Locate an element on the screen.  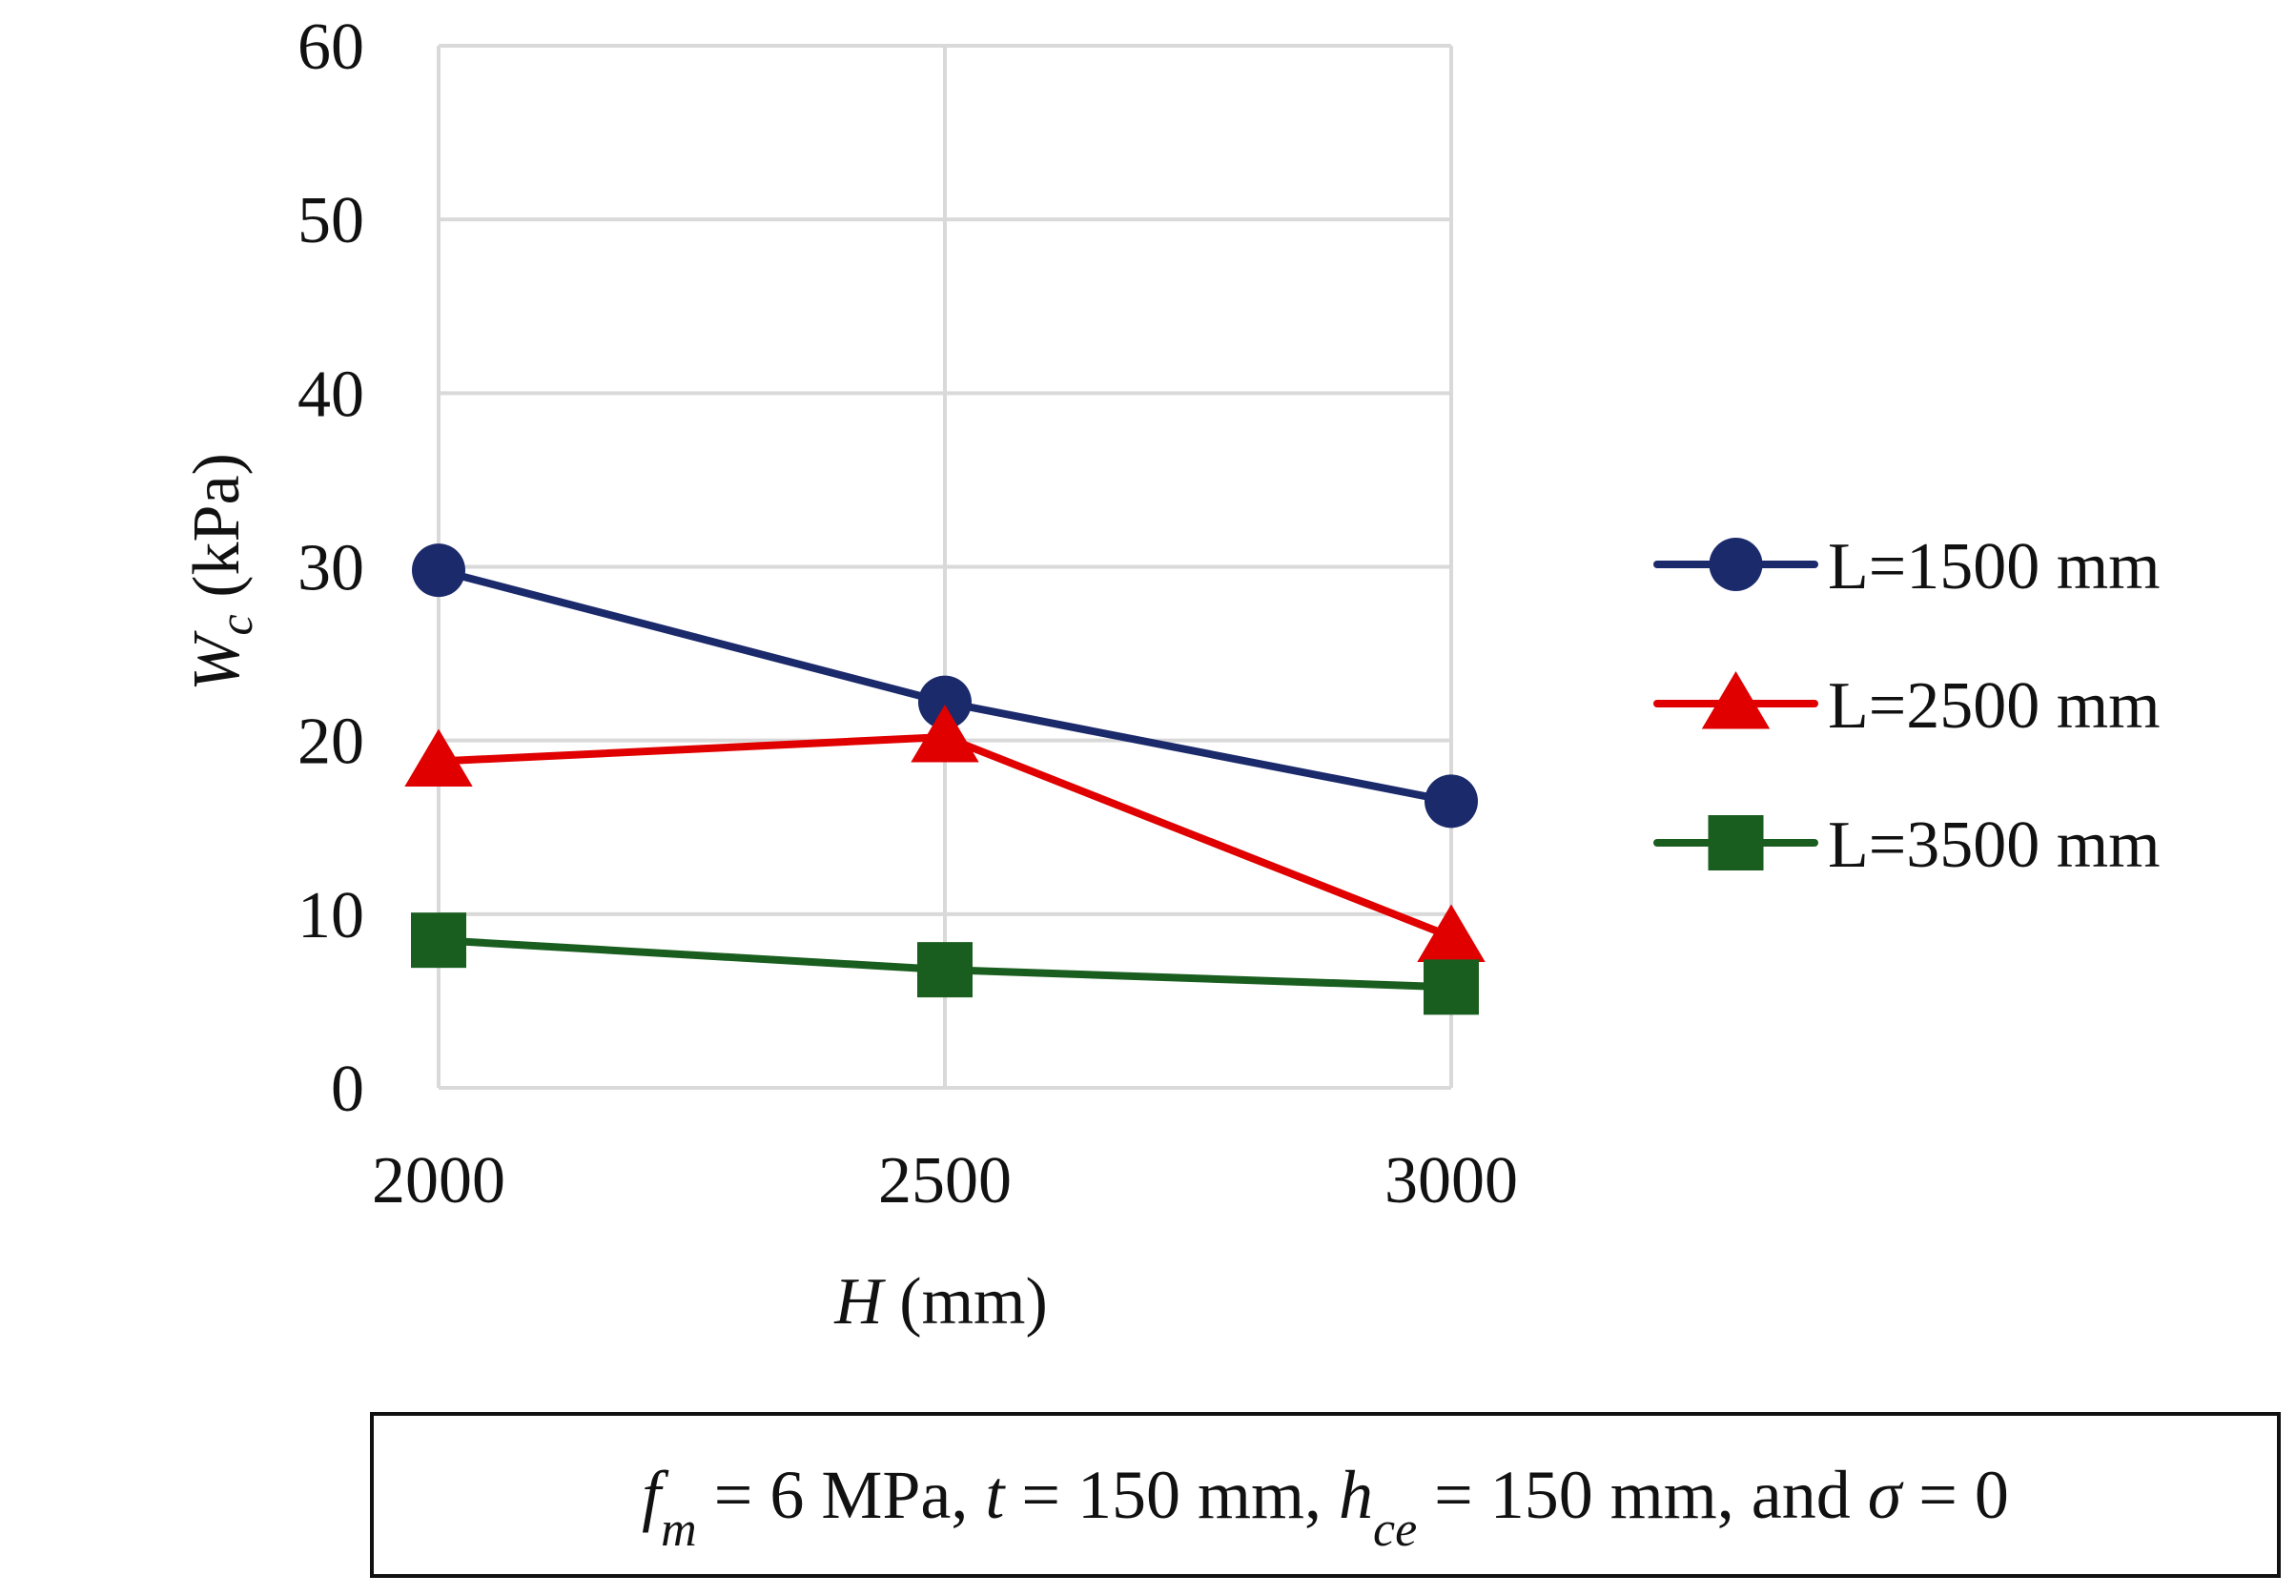
y-axis-variable: W is located at coordinates (217, 660).